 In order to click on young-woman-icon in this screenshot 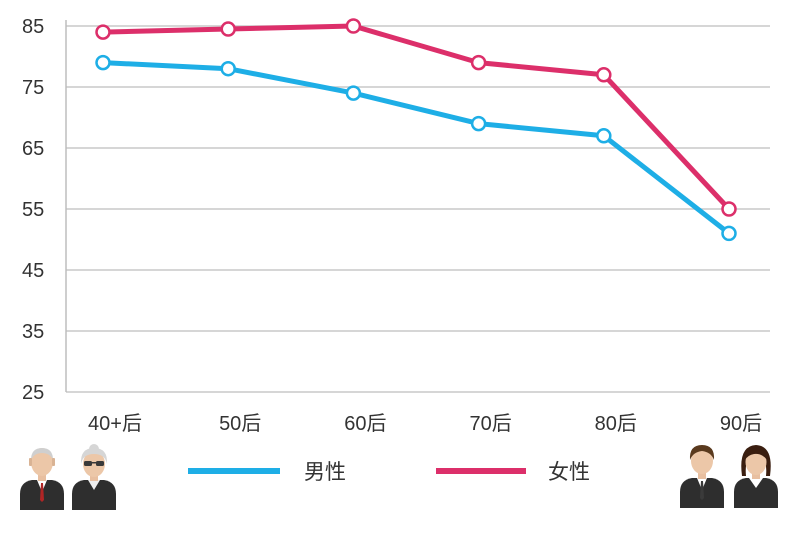, I will do `click(756, 476)`.